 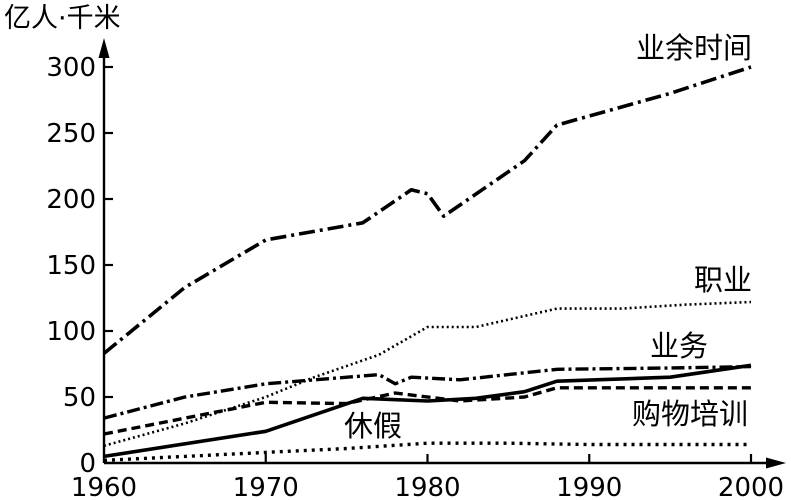 I want to click on x-tick-label: 2000, so click(x=751, y=486).